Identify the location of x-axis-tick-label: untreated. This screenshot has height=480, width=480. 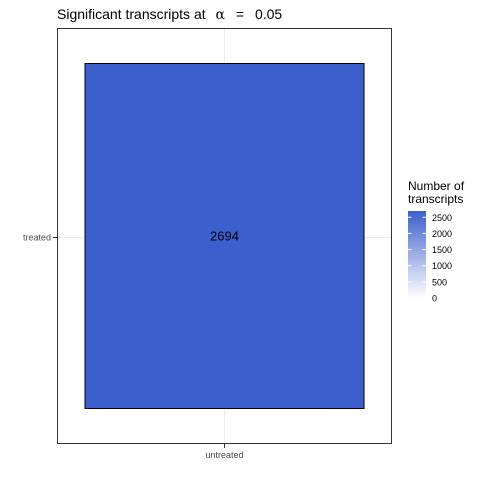
(224, 455).